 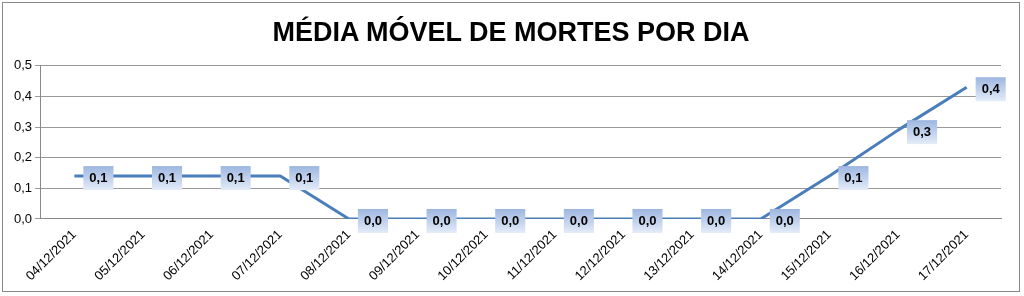 What do you see at coordinates (922, 131) in the screenshot?
I see `data-label: 0,3` at bounding box center [922, 131].